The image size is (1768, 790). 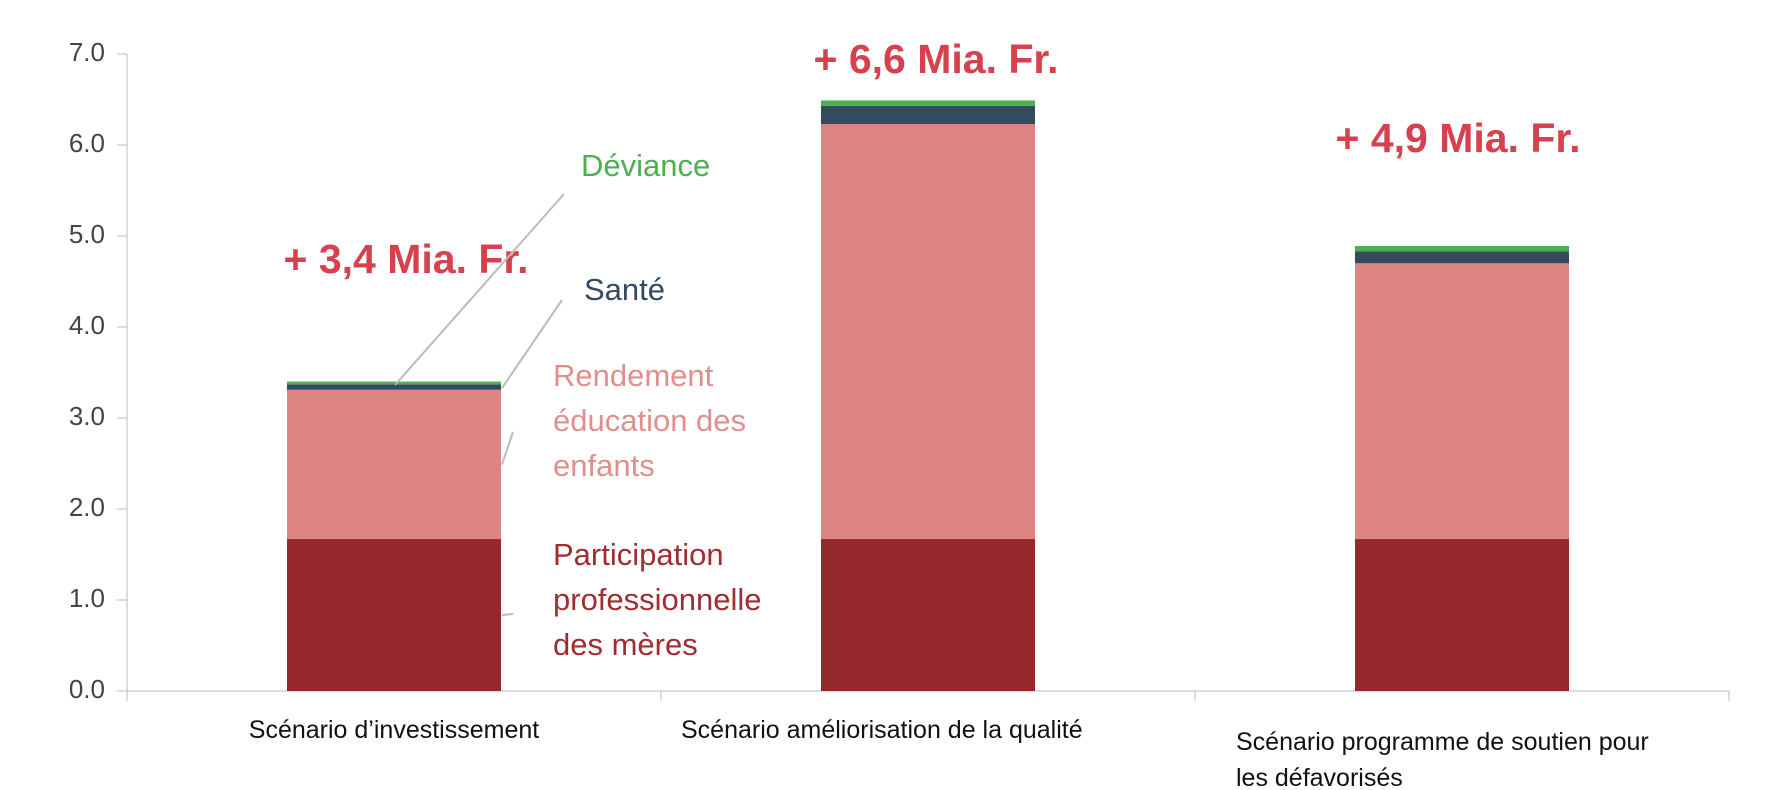 I want to click on annotation: + 3,4 Mia. Fr., so click(x=406, y=259).